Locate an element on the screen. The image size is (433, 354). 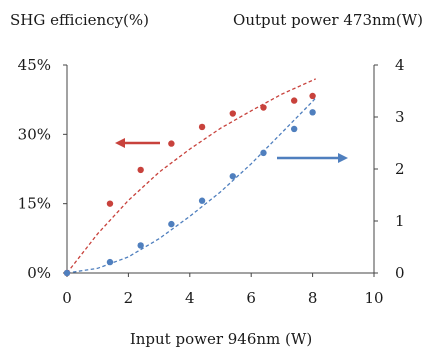
x-tick-label: 2 is located at coordinates (129, 298).